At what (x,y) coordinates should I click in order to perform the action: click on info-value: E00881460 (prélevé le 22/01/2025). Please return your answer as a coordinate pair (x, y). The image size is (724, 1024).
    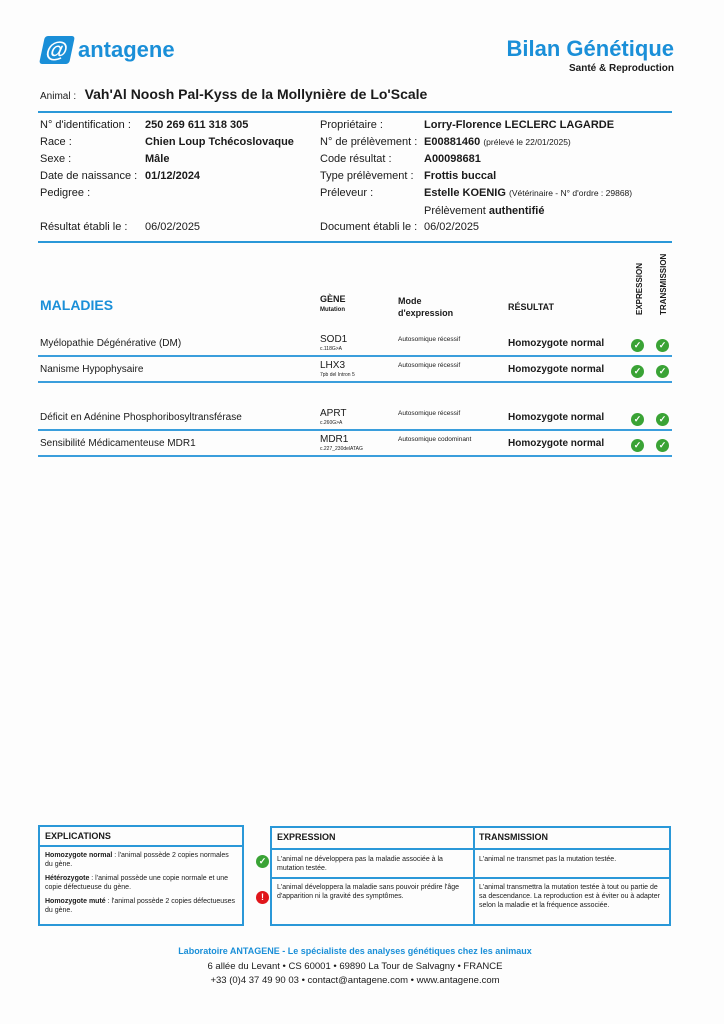
    Looking at the image, I should click on (497, 142).